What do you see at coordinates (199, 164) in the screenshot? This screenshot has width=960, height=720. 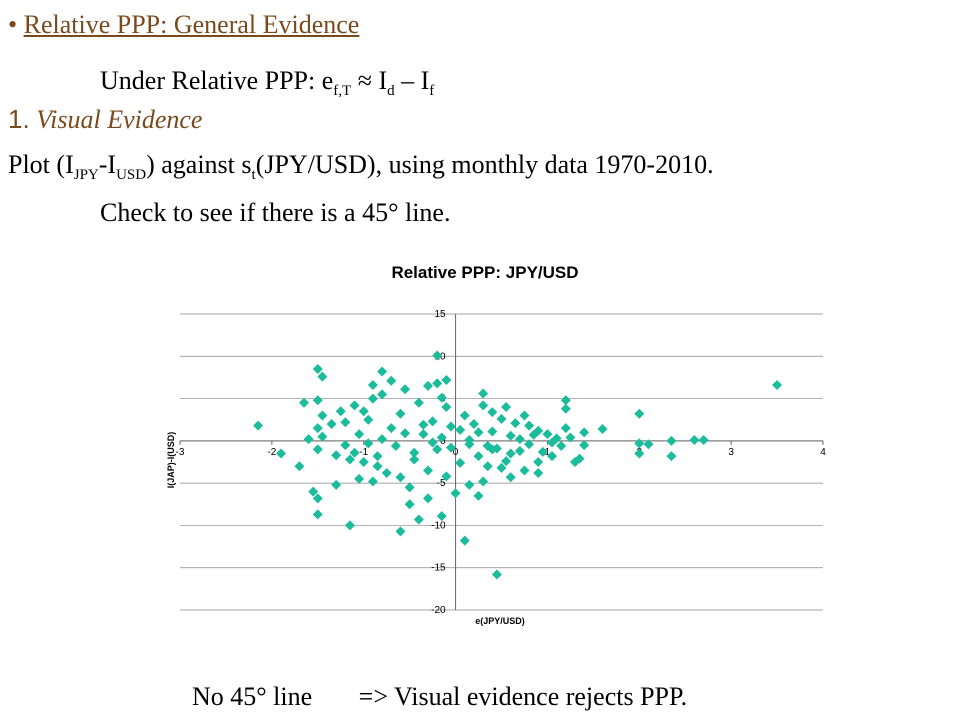 I see `plot-text-c: ) against s` at bounding box center [199, 164].